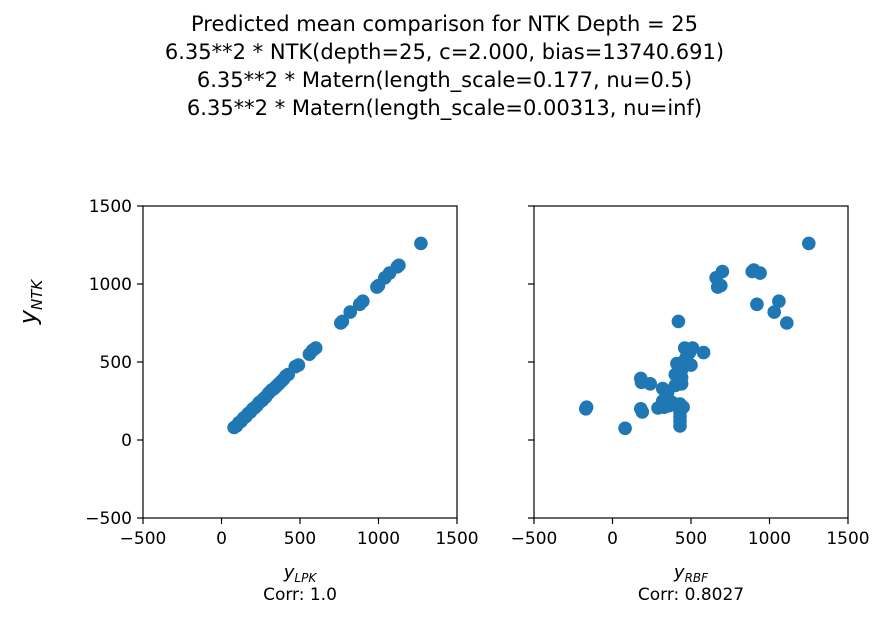 The height and width of the screenshot is (620, 889). Describe the element at coordinates (691, 595) in the screenshot. I see `correlation-caption: Corr: 0.8027` at that location.